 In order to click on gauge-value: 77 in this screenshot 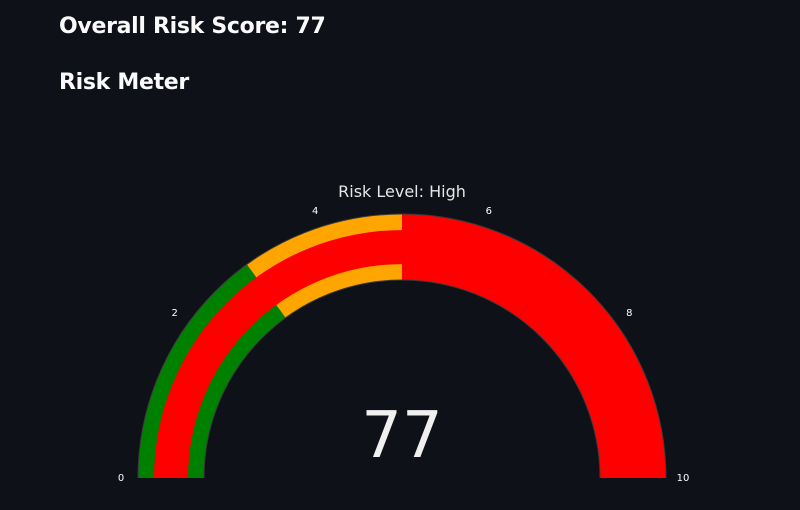, I will do `click(401, 436)`.